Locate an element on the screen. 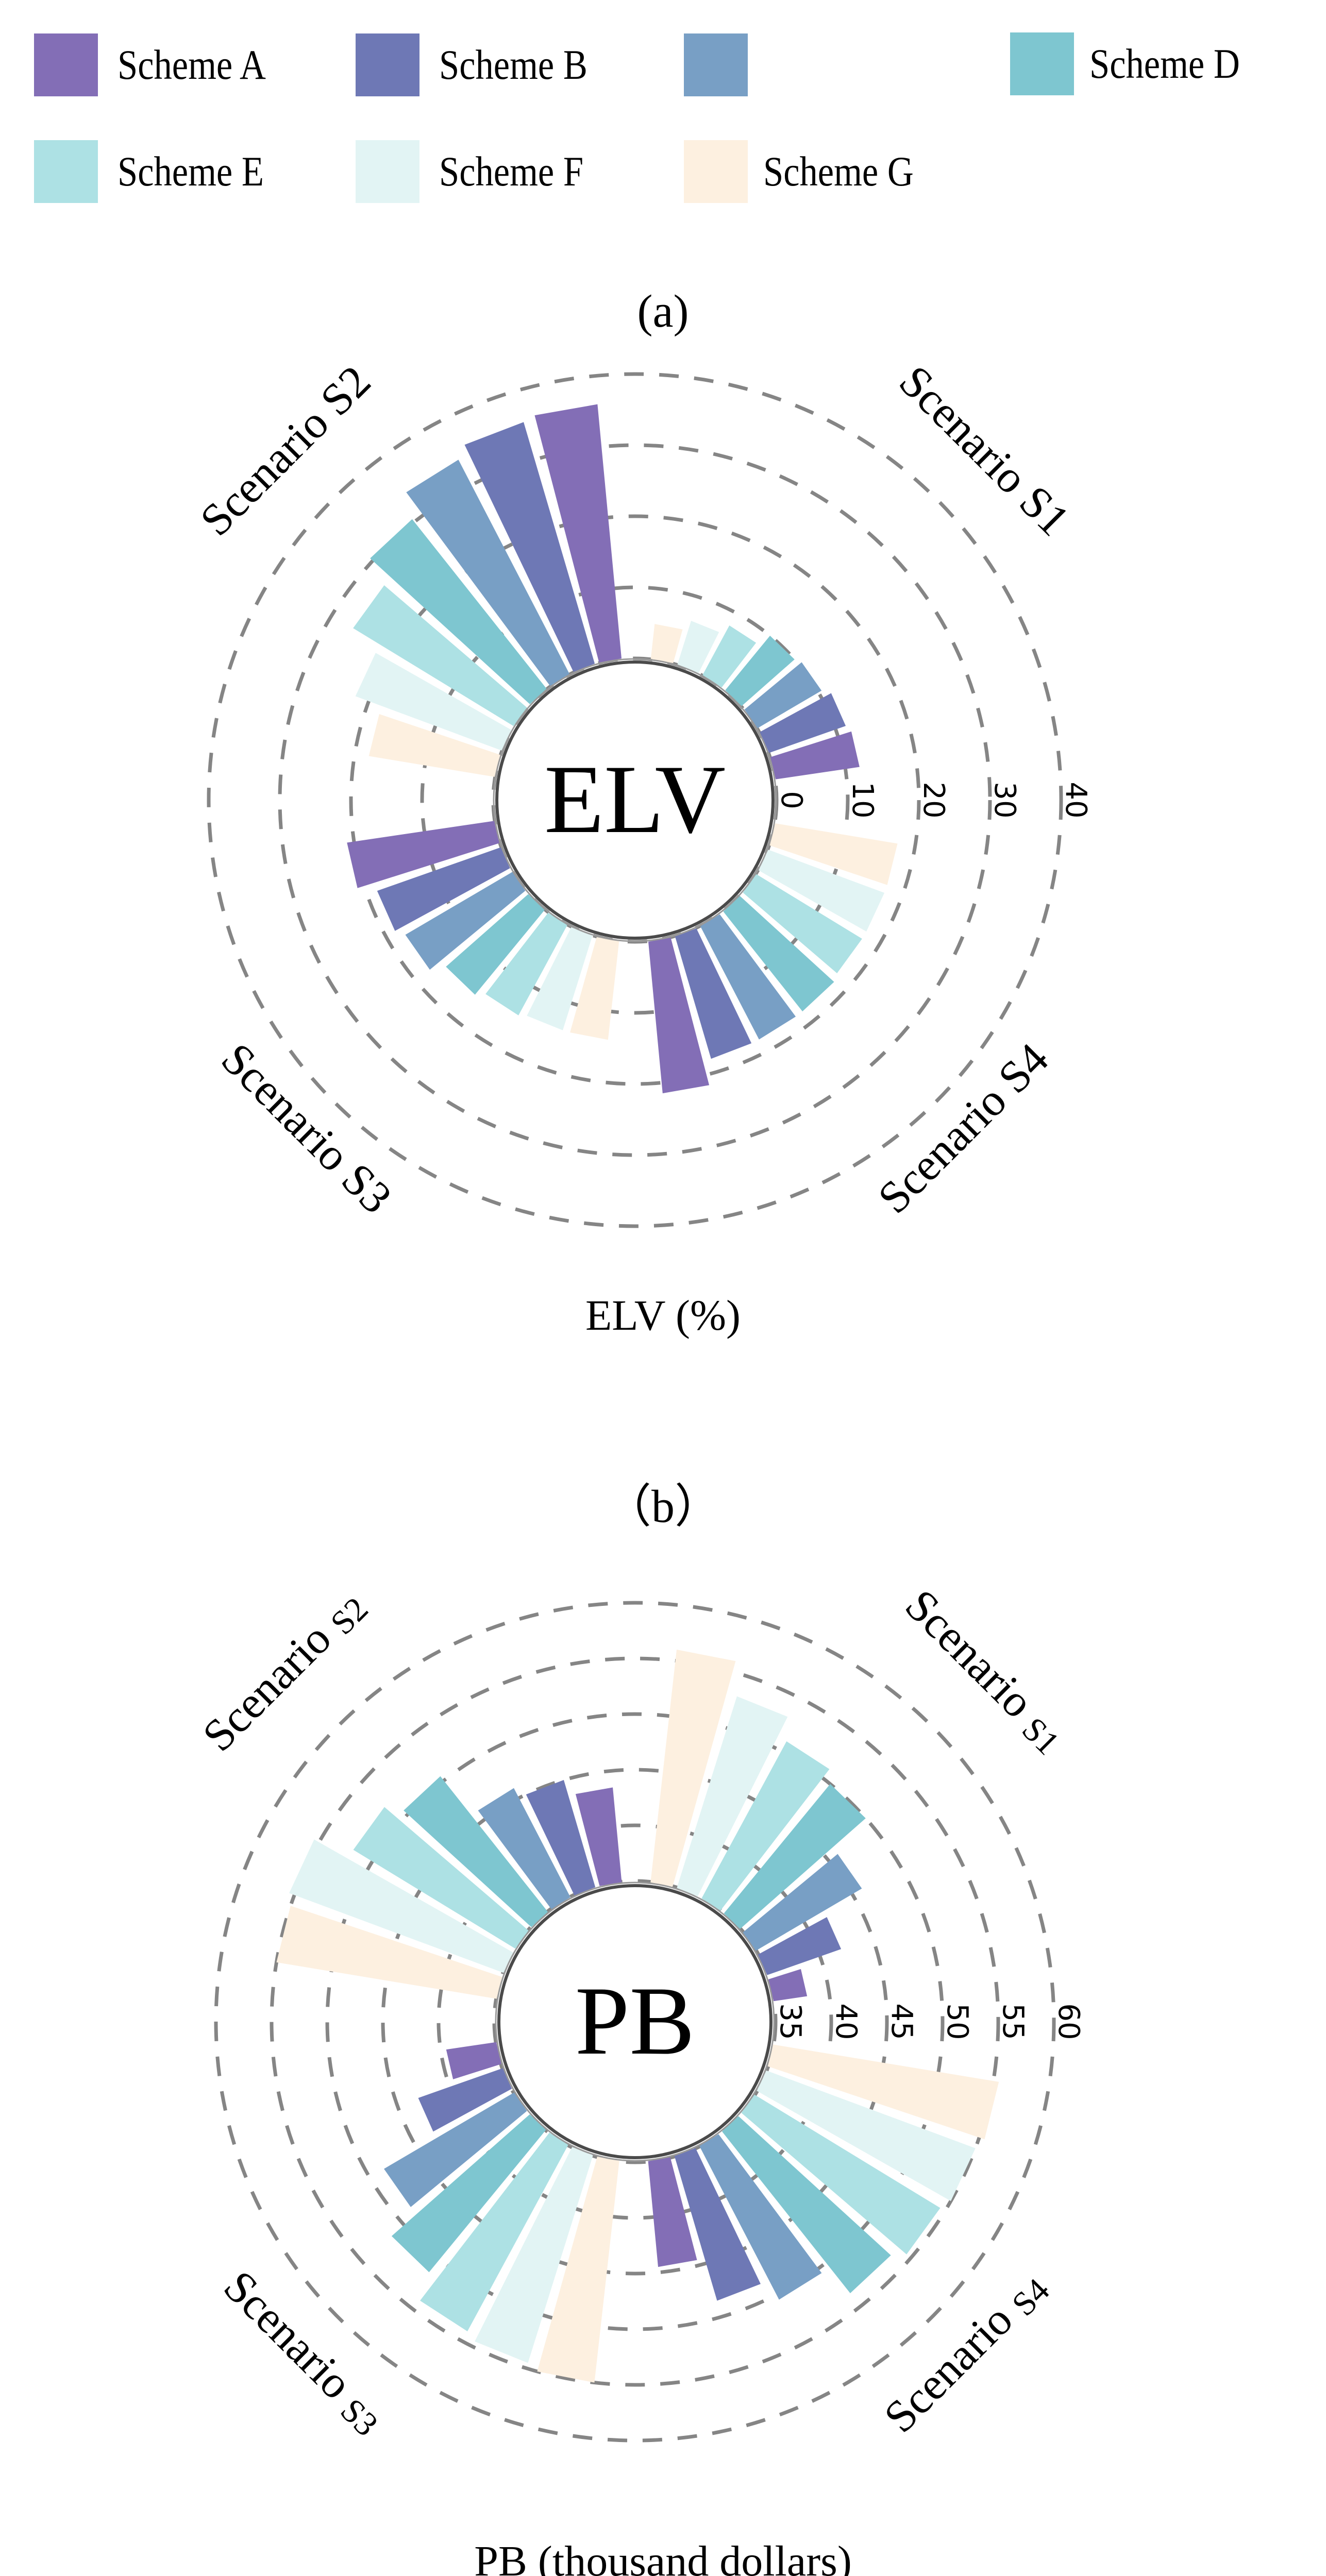 This screenshot has height=2576, width=1326. legend-item-scheme-a: Scheme A is located at coordinates (162, 64).